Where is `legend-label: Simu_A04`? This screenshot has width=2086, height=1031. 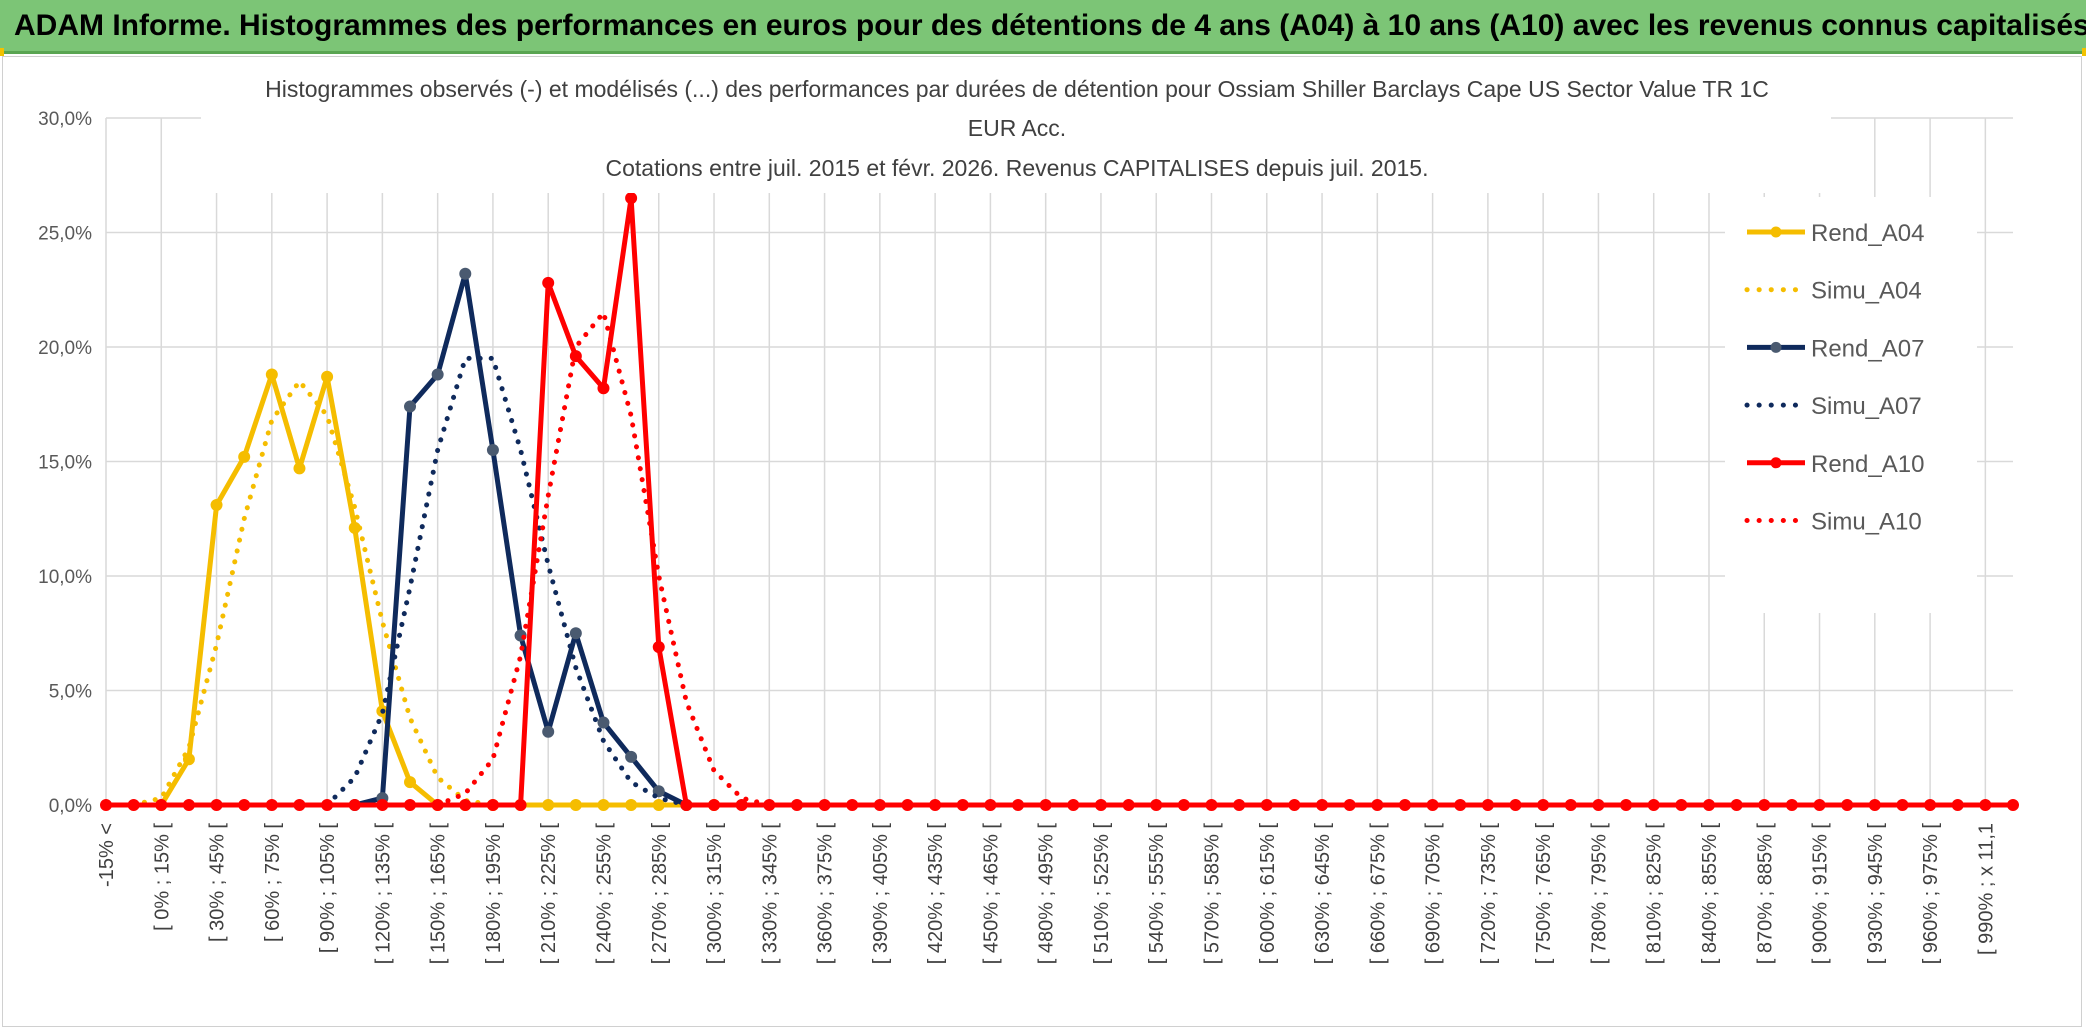
legend-label: Simu_A04 is located at coordinates (1866, 291).